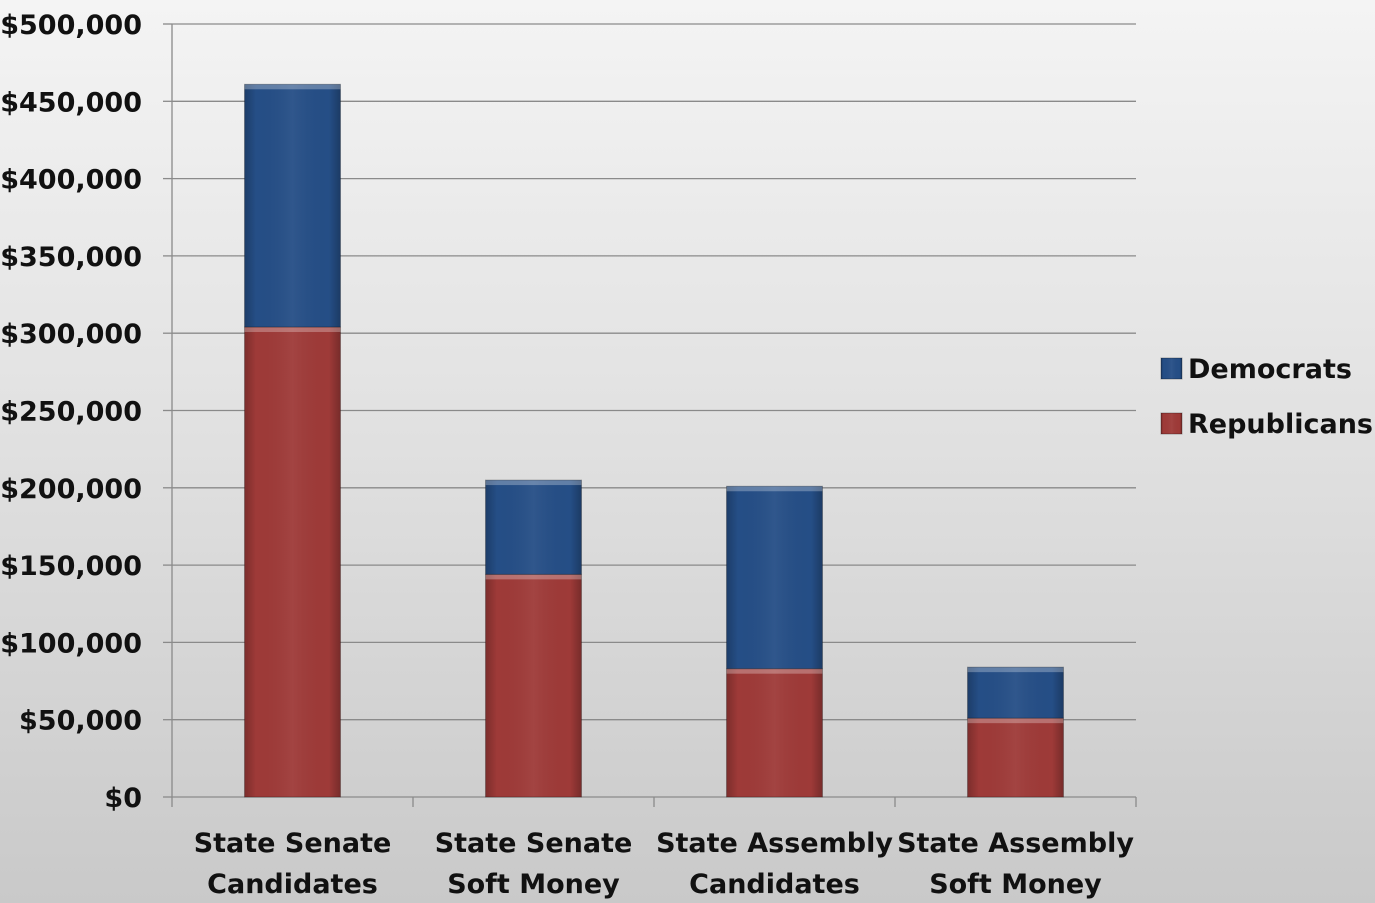 Image resolution: width=1375 pixels, height=903 pixels. I want to click on y-tick-label: $250,000, so click(71, 412).